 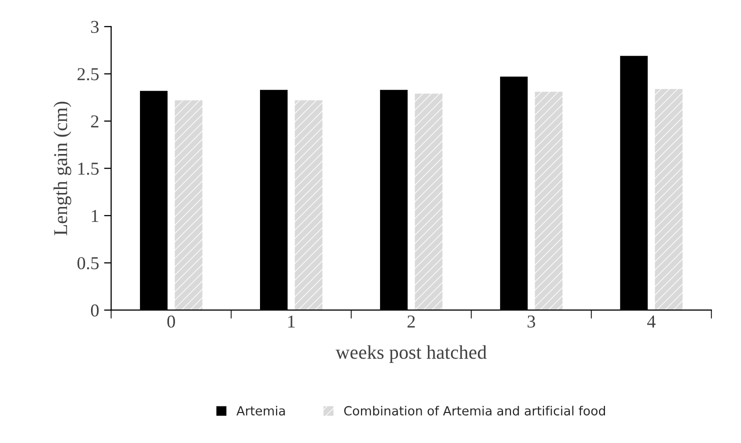 What do you see at coordinates (95, 216) in the screenshot?
I see `y-tick-label: 1` at bounding box center [95, 216].